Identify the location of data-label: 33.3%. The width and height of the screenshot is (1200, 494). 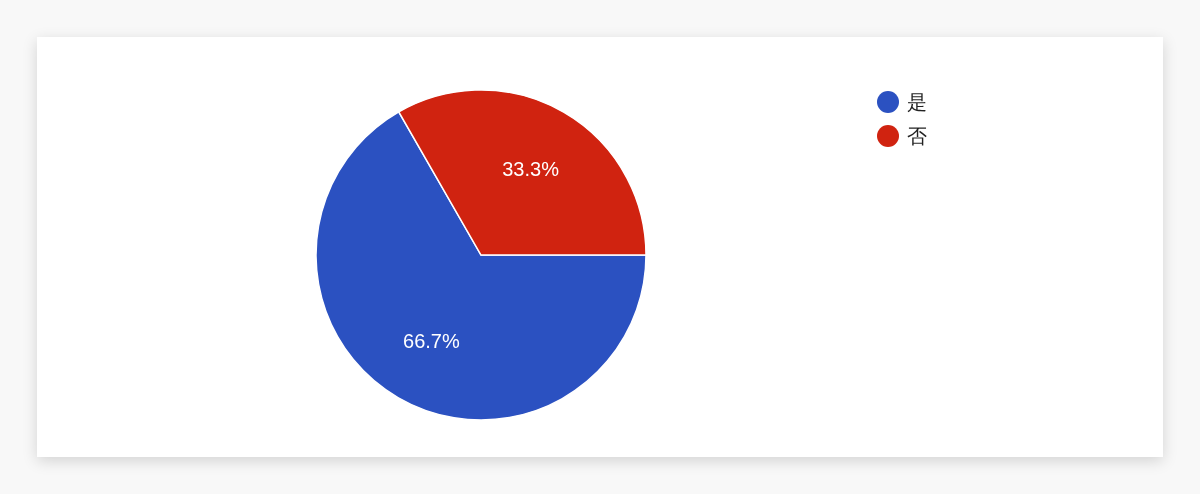
(531, 169).